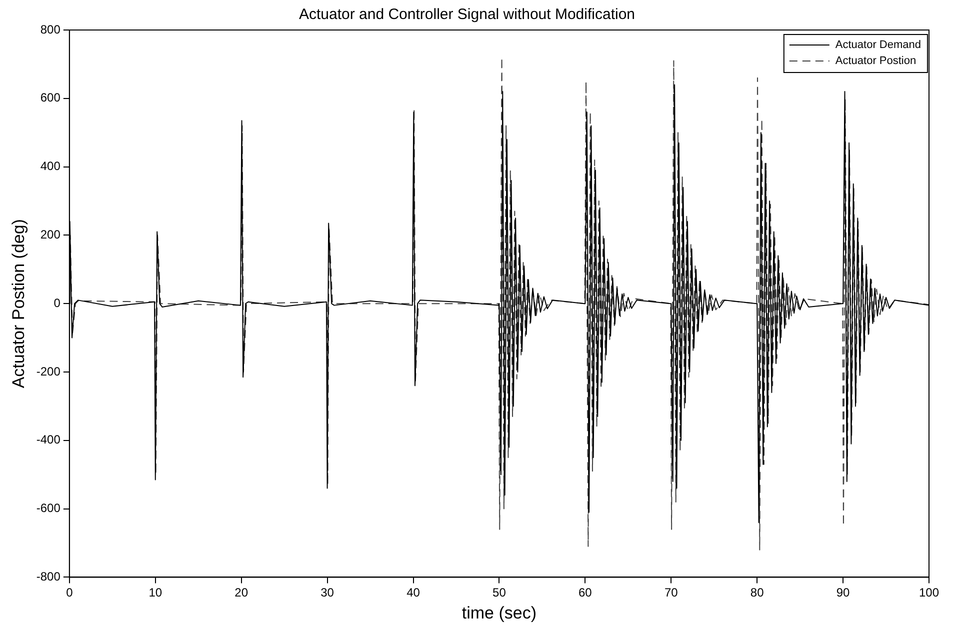 The height and width of the screenshot is (629, 969). Describe the element at coordinates (57, 303) in the screenshot. I see `y-tick-label: 0` at that location.